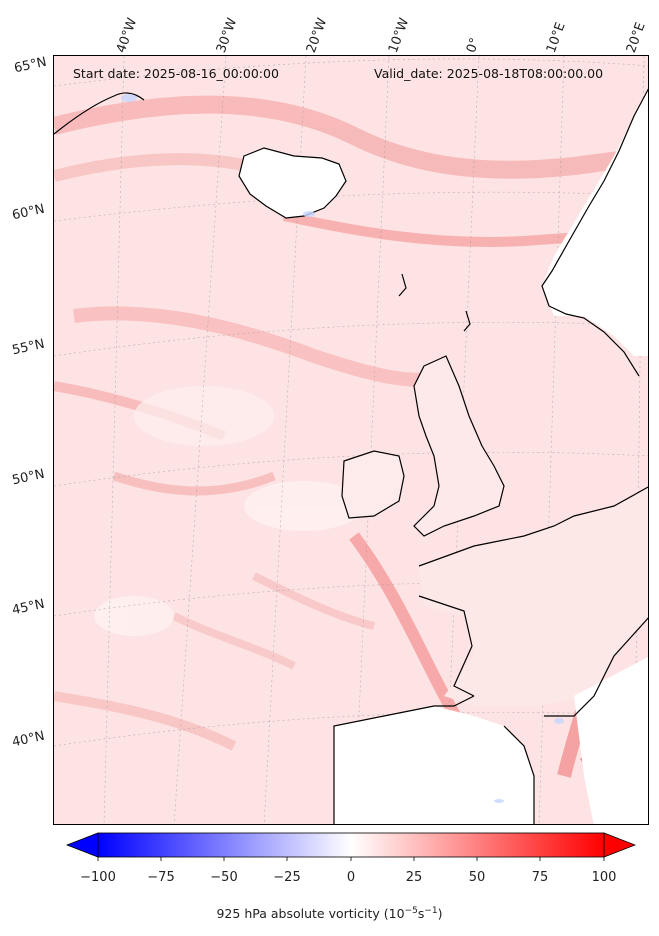  I want to click on colorbar-tick-label: −50, so click(224, 877).